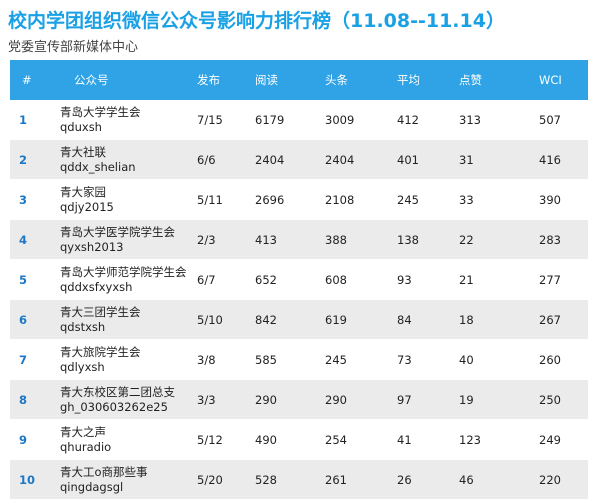 The image size is (600, 500). I want to click on cell-account: 青大之声 qhuradio, so click(128, 439).